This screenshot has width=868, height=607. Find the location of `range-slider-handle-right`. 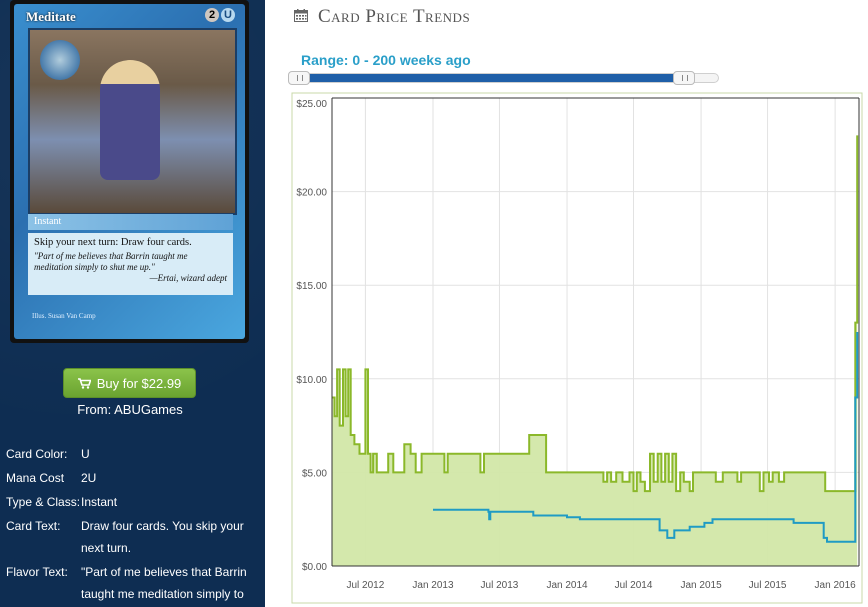

range-slider-handle-right is located at coordinates (683, 78).